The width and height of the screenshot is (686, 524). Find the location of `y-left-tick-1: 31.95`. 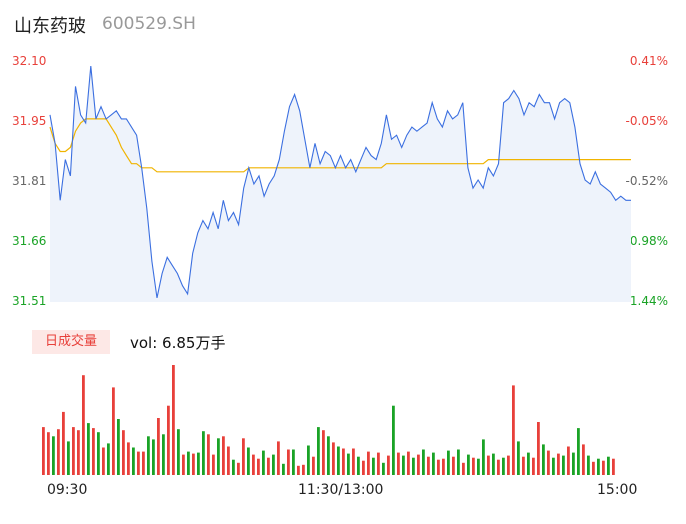

y-left-tick-1: 31.95 is located at coordinates (29, 121).